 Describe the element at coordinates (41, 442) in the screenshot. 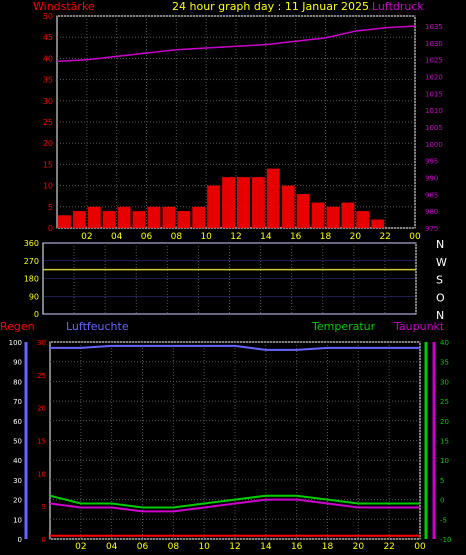

I see `rain-y-tick: 15` at that location.